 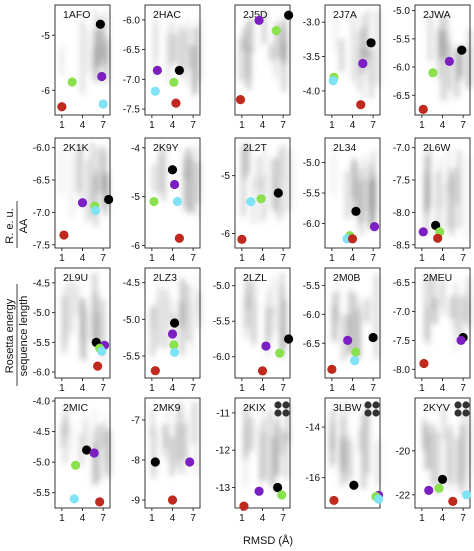 I want to click on y-tick-label: -12, so click(x=223, y=451).